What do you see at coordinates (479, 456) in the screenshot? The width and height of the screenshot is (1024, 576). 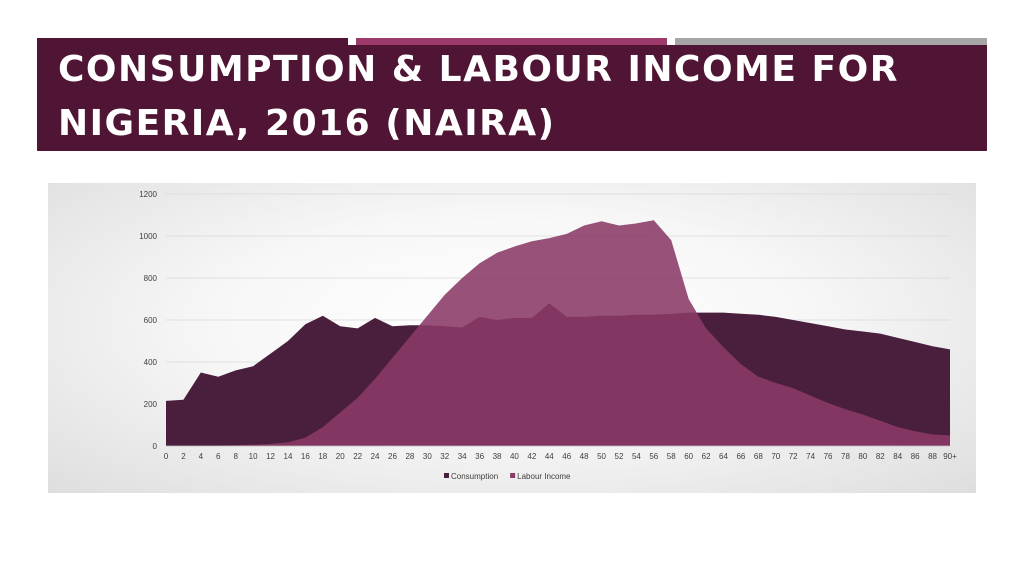 I see `x-tick-label: 36` at bounding box center [479, 456].